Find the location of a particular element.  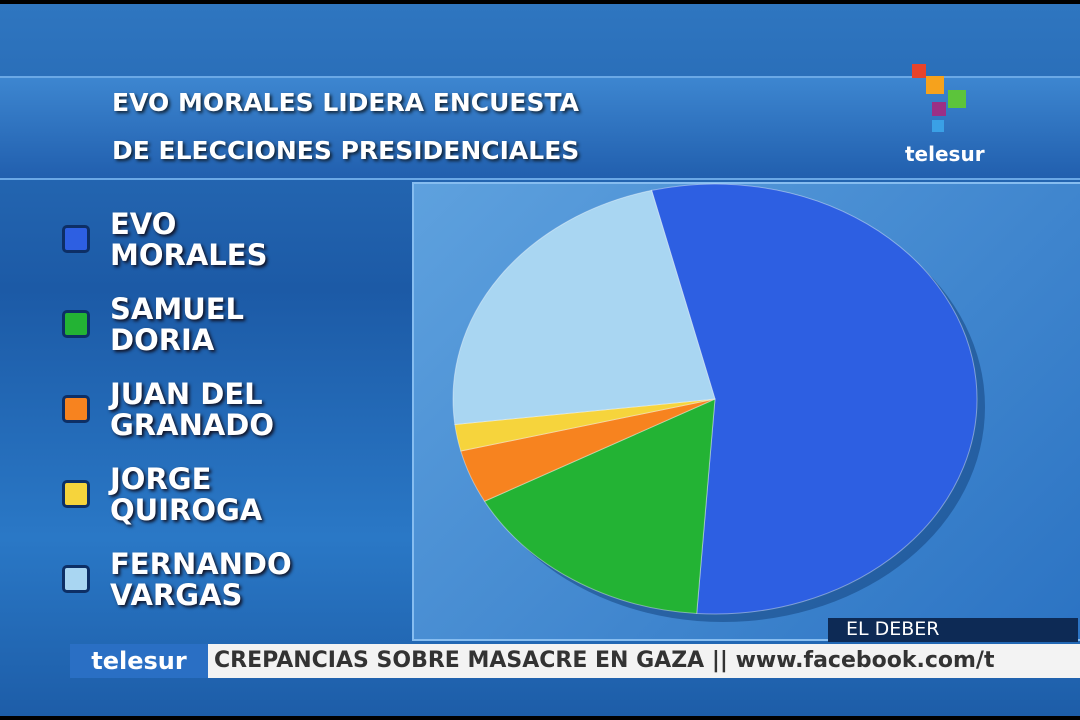

legend-item: FERNANDO VARGAS is located at coordinates (188, 580).